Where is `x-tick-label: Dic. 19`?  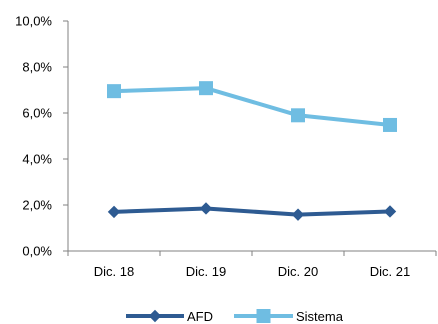 x-tick-label: Dic. 19 is located at coordinates (206, 271).